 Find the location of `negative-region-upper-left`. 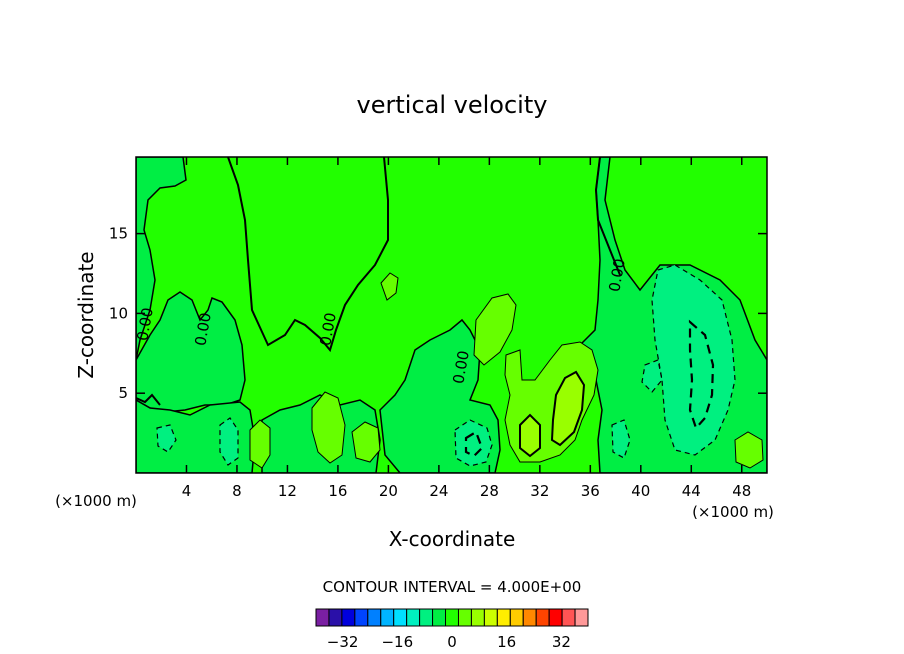

negative-region-upper-left is located at coordinates (161, 259).